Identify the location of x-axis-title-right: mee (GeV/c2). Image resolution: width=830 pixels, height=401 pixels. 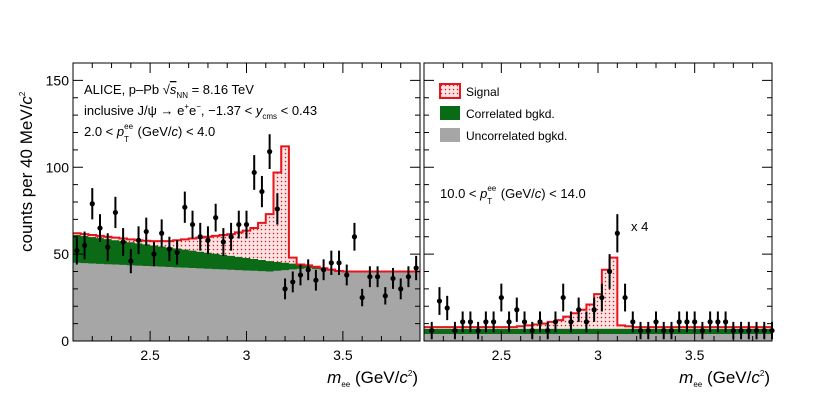
(724, 378).